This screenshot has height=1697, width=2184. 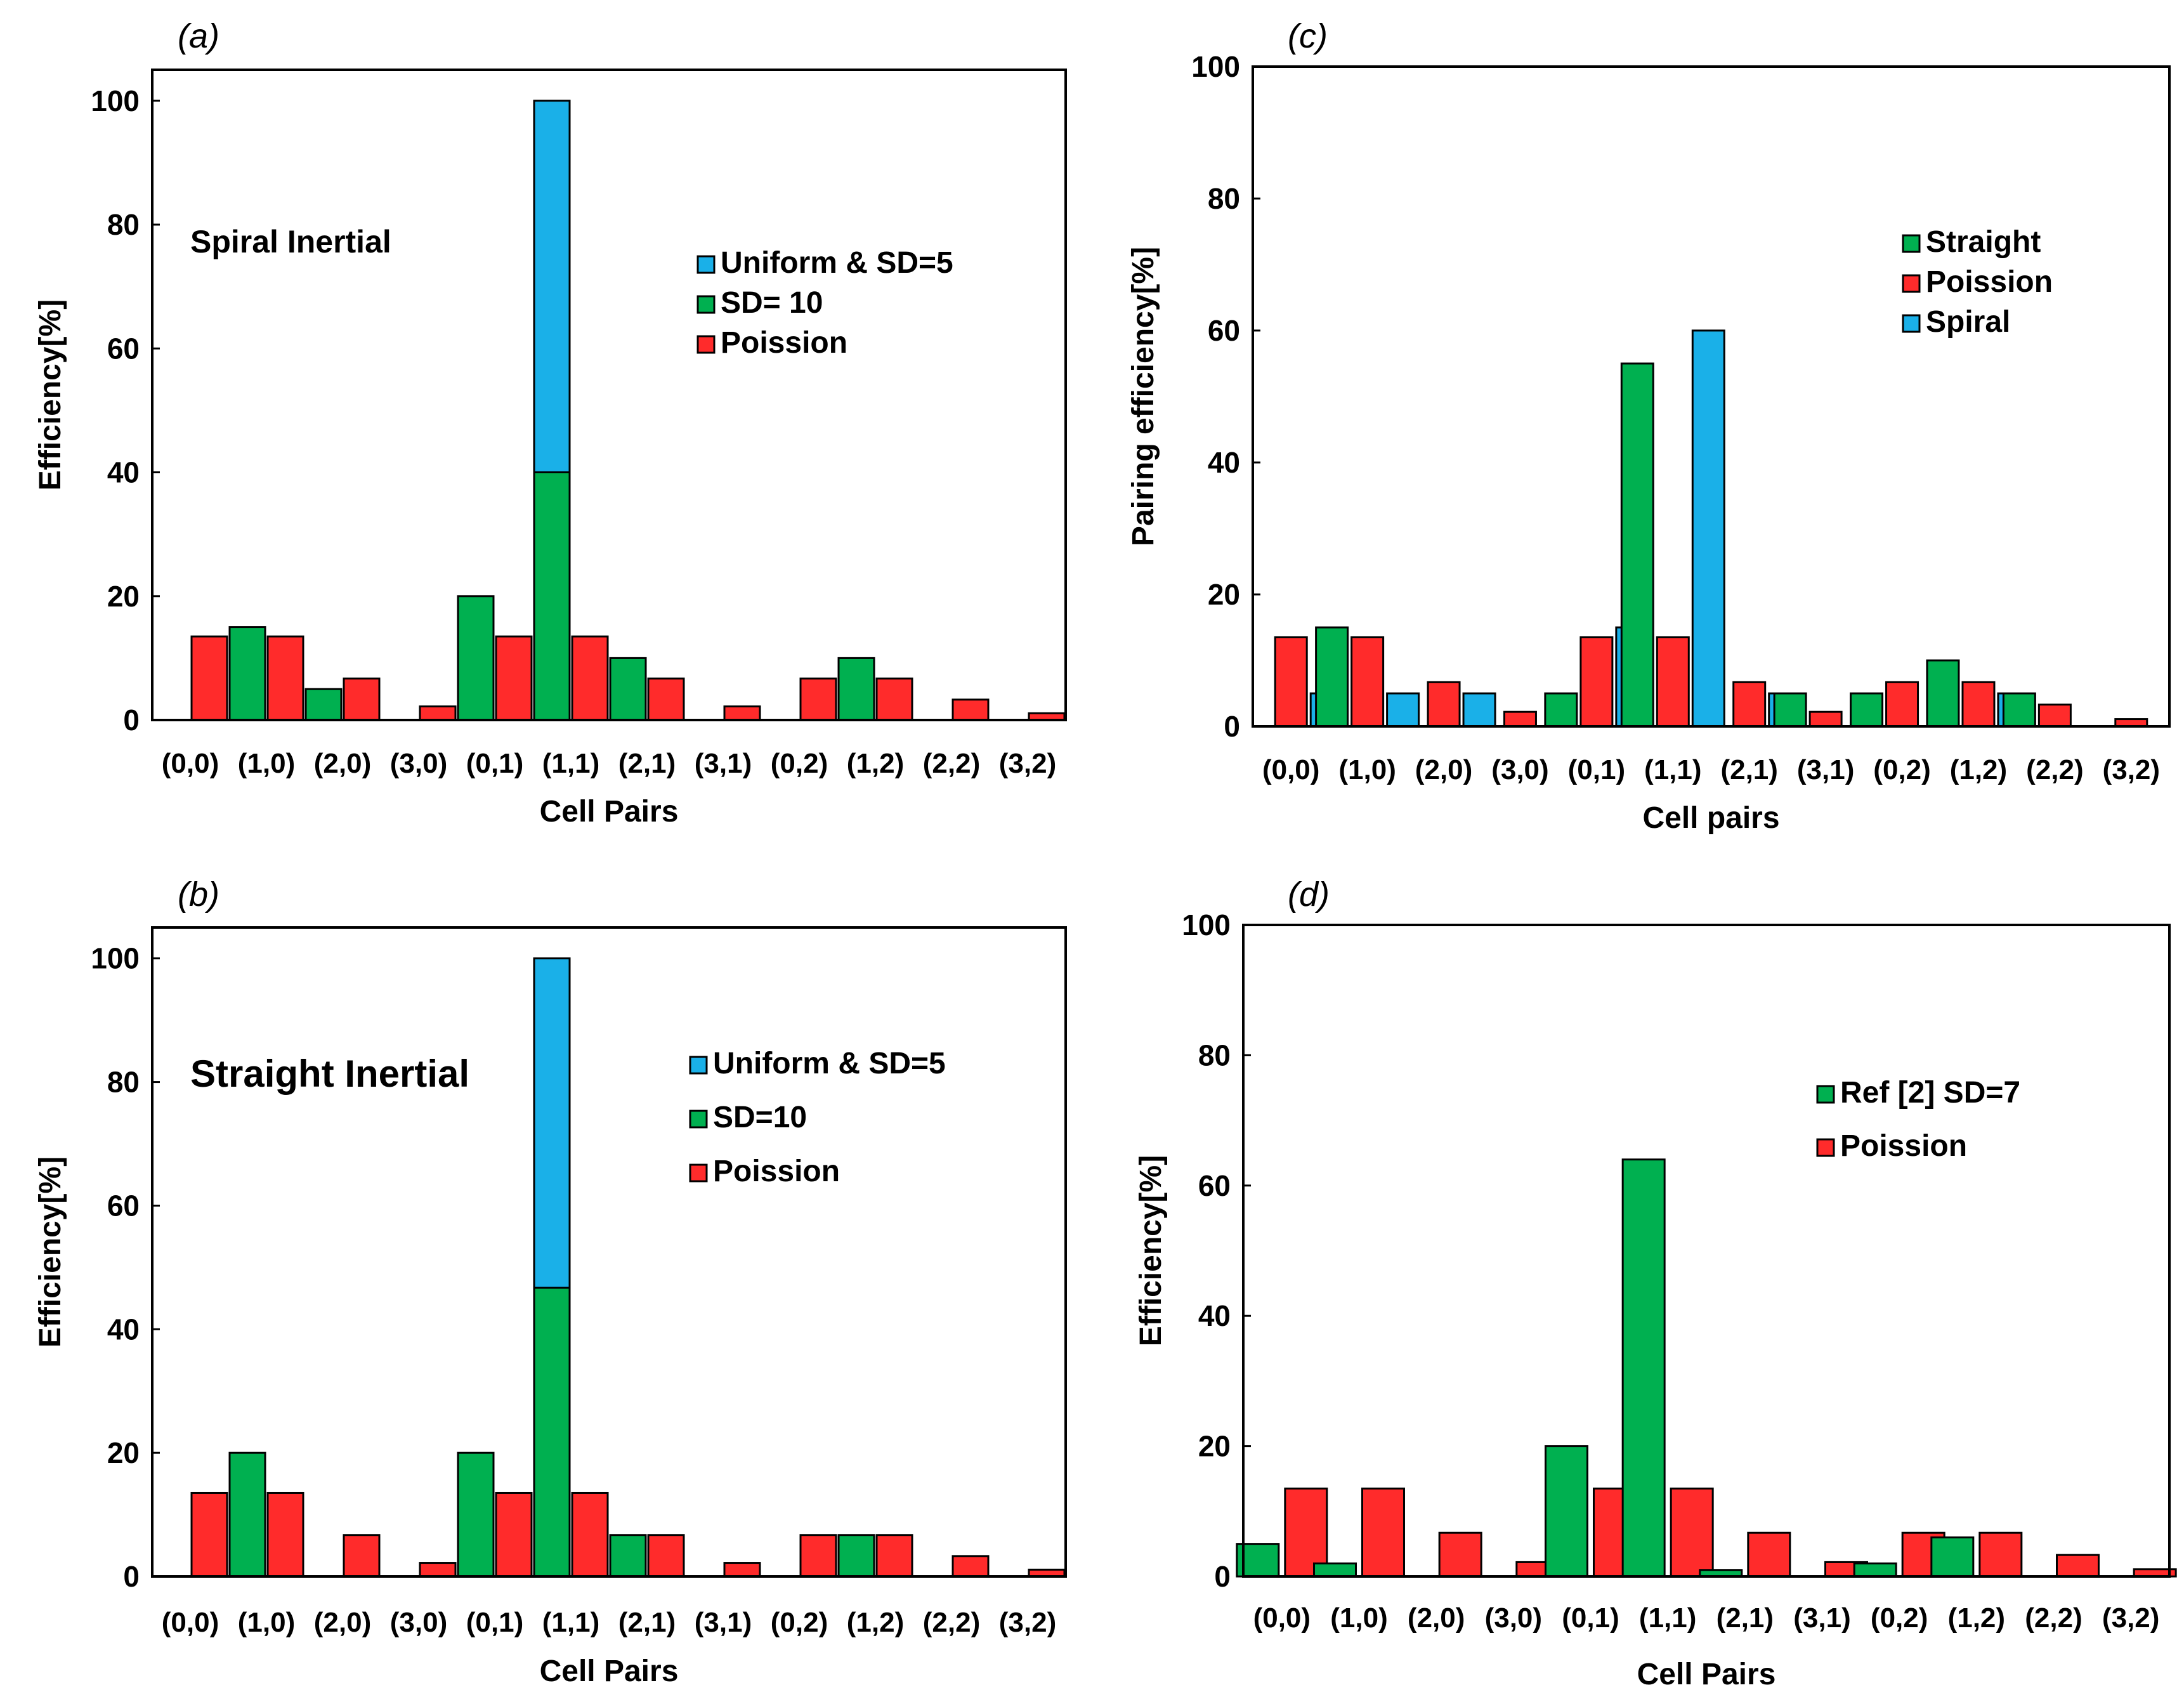 What do you see at coordinates (829, 1063) in the screenshot?
I see `legend-label: Uniform & SD=5` at bounding box center [829, 1063].